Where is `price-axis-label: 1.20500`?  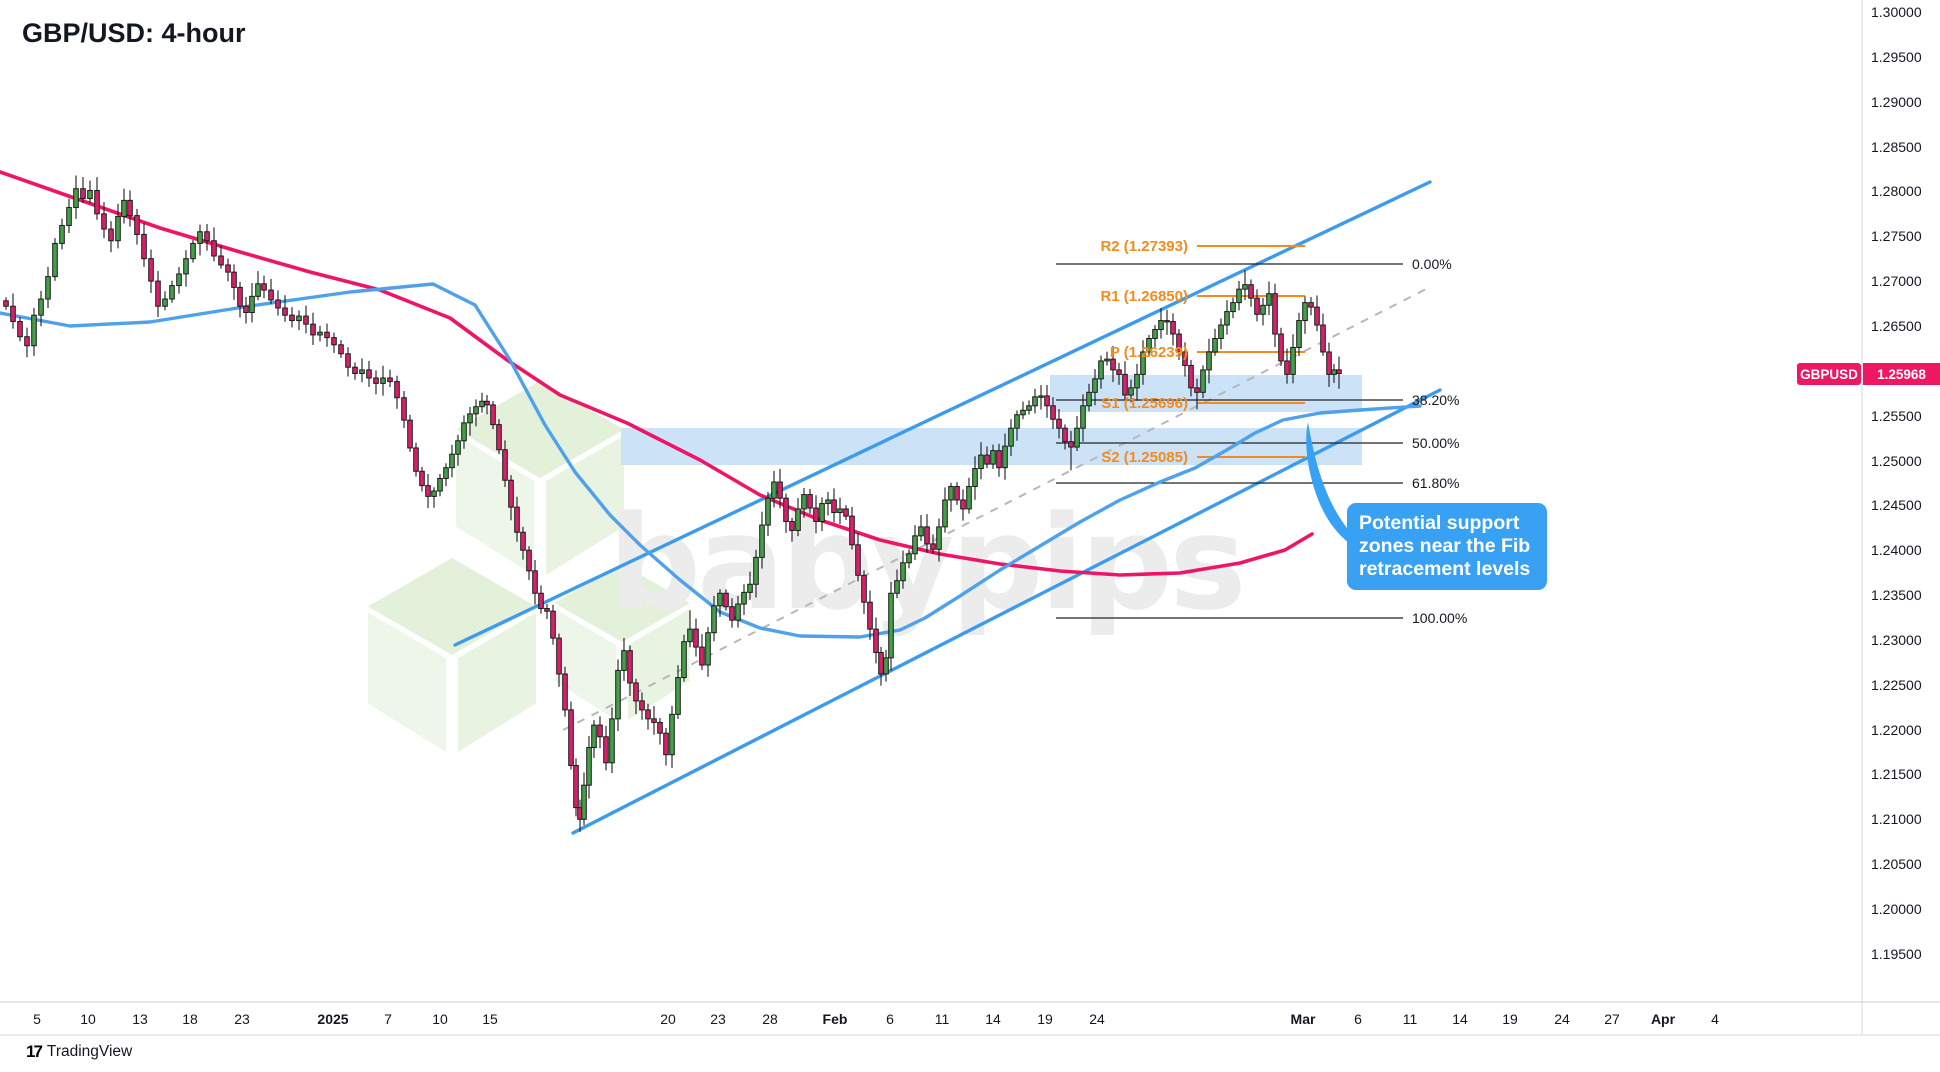
price-axis-label: 1.20500 is located at coordinates (1896, 864).